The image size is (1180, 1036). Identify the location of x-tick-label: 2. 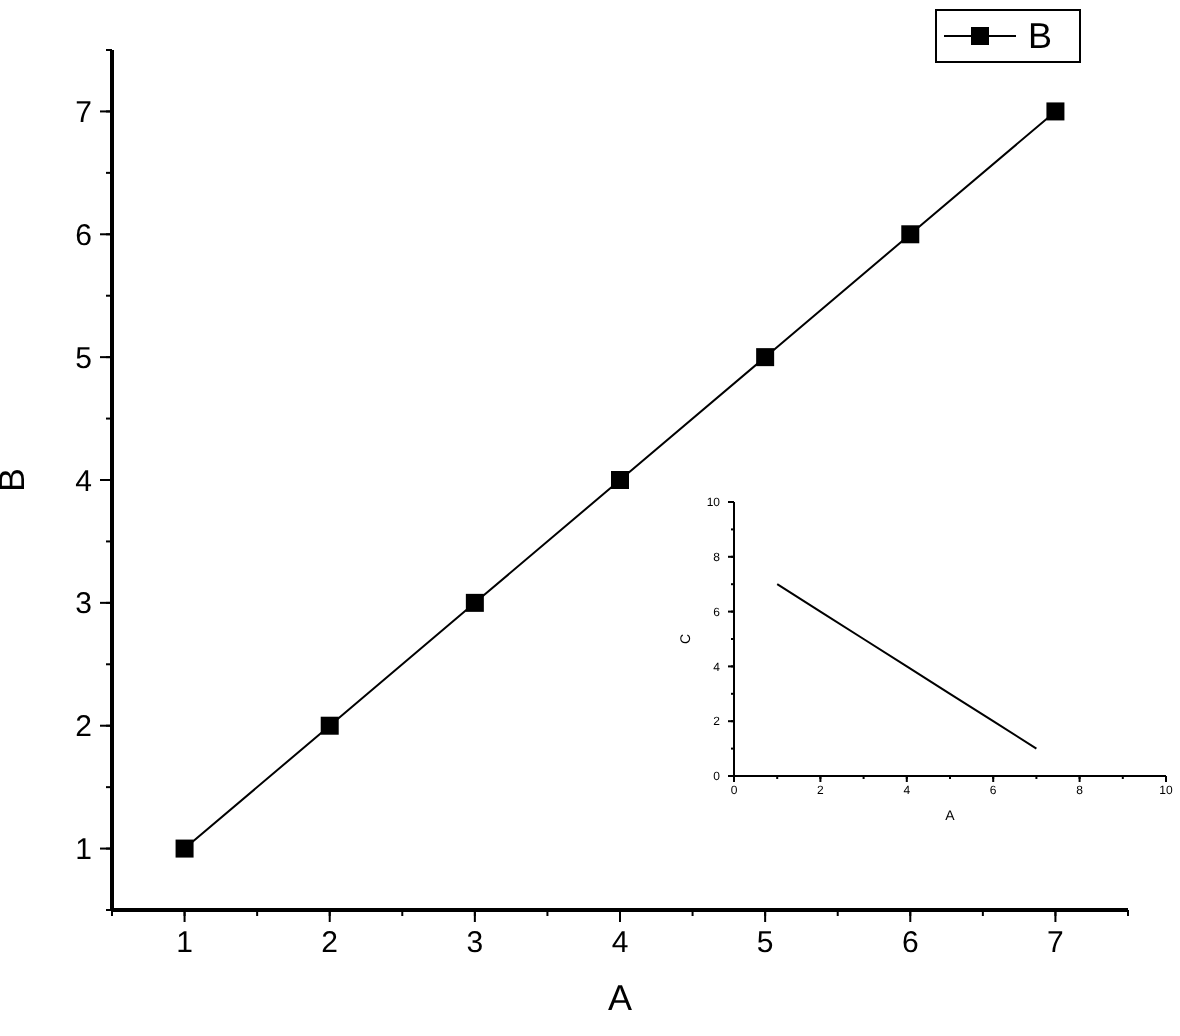
(330, 943).